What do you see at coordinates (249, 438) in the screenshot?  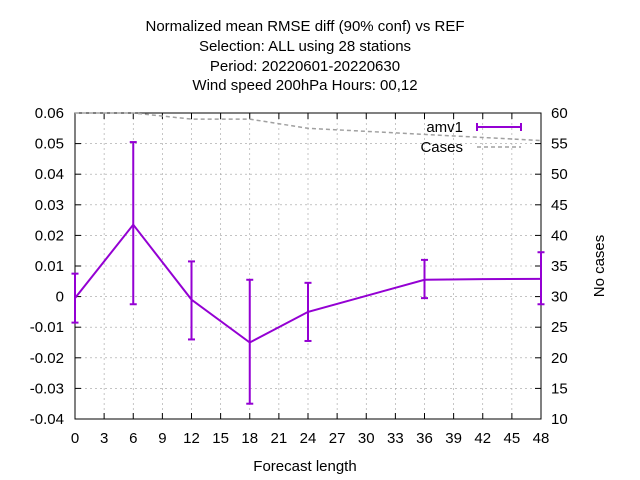 I see `x-tick-label: 18` at bounding box center [249, 438].